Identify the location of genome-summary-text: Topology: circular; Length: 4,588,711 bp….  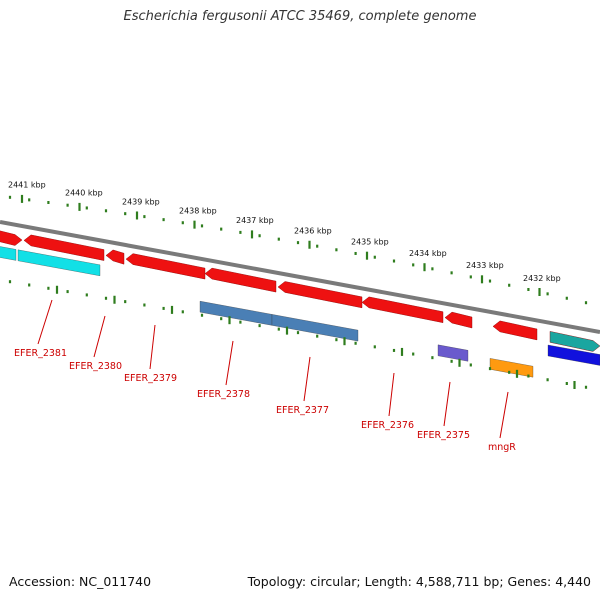
(419, 581).